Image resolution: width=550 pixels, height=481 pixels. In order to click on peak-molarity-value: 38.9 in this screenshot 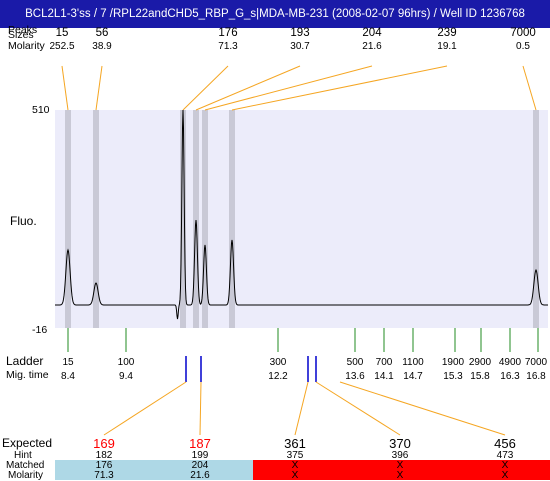, I will do `click(102, 46)`.